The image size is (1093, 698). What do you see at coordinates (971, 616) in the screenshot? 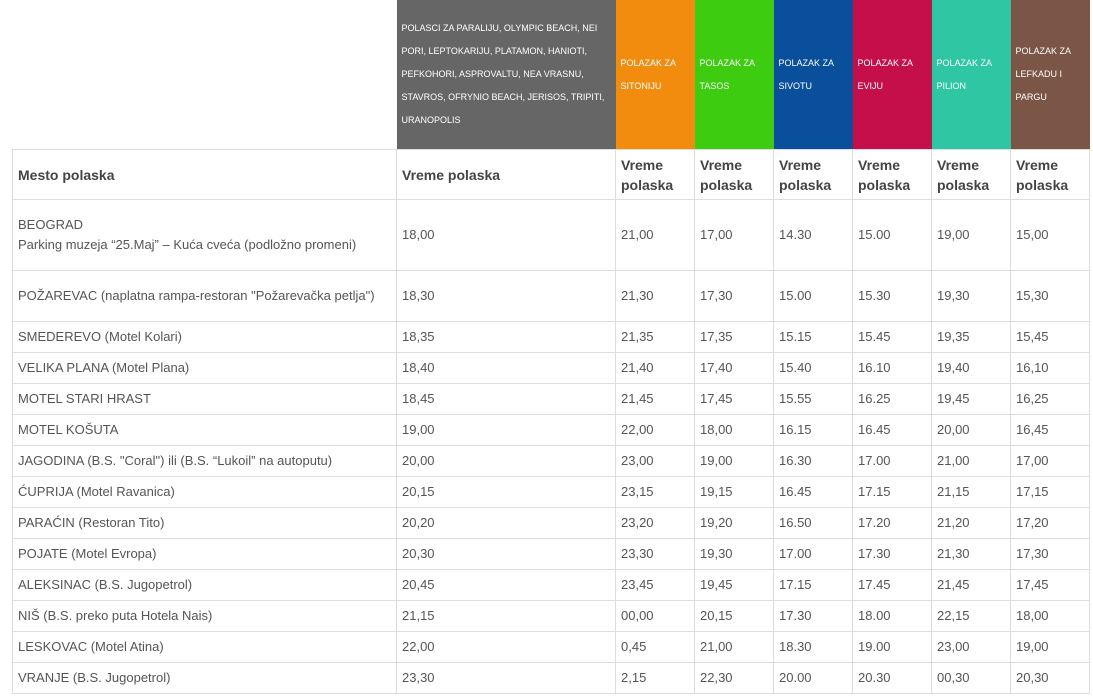
I see `departure-time-cell: 22,15` at bounding box center [971, 616].